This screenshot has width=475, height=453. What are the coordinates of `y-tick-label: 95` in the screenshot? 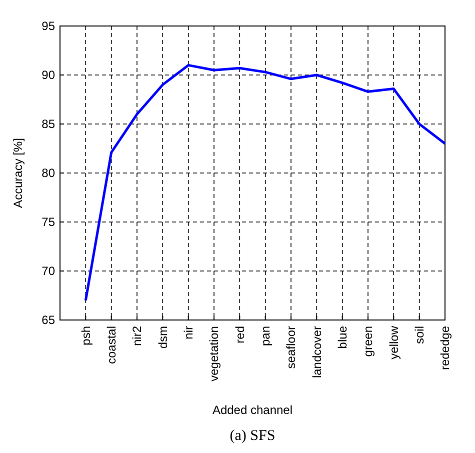 It's located at (49, 26).